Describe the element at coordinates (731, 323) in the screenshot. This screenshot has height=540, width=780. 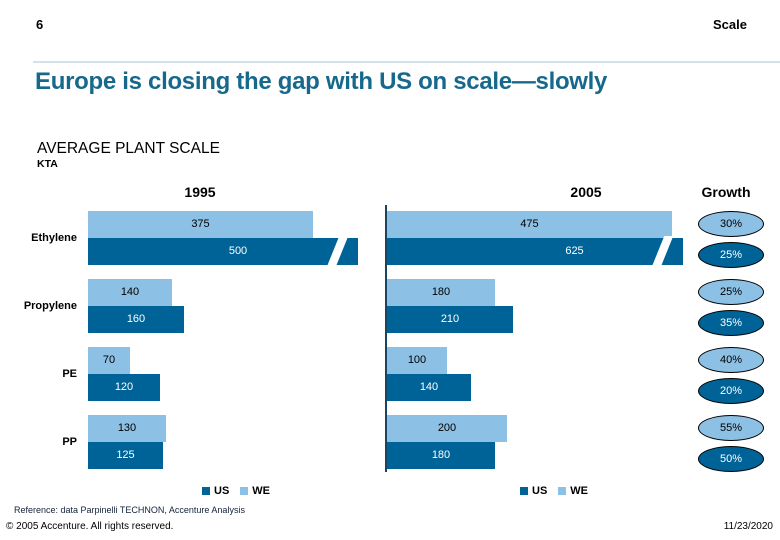
I see `growth-oval-propylene-us: 35%` at that location.